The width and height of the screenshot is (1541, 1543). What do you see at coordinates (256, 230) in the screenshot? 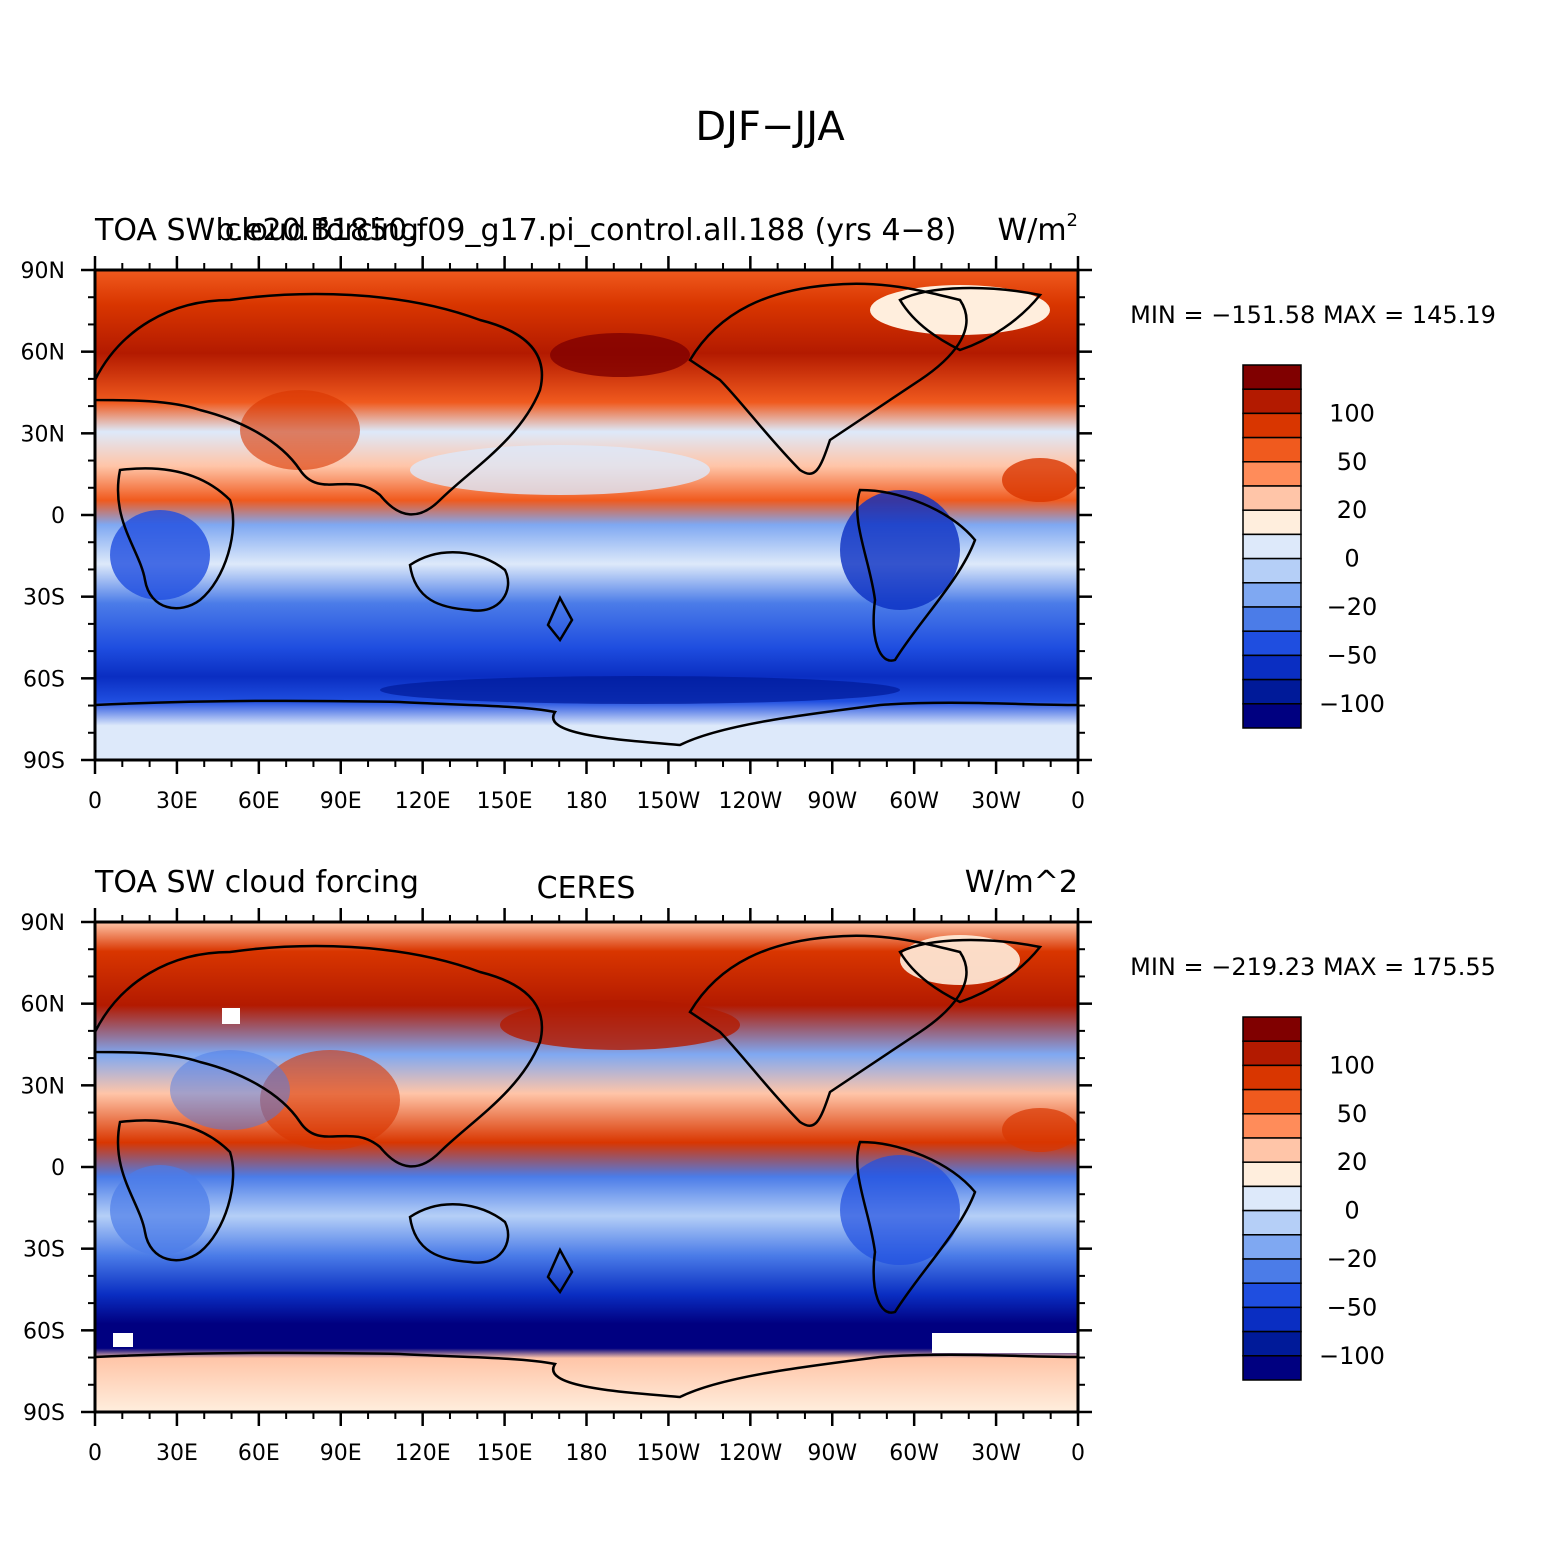
I see `panel-left-label: TOA SW cloud forcing` at bounding box center [256, 230].